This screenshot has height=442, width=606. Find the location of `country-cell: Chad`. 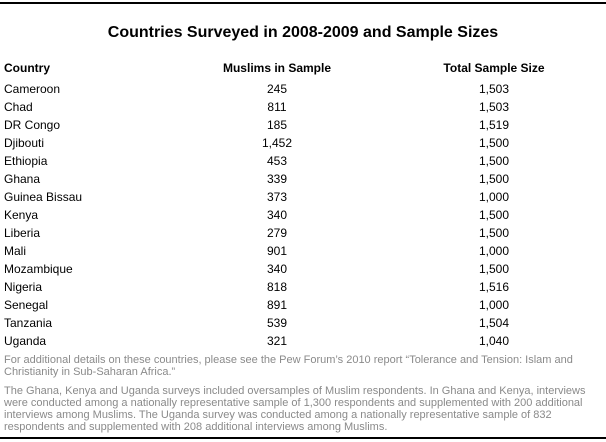

country-cell: Chad is located at coordinates (18, 107).